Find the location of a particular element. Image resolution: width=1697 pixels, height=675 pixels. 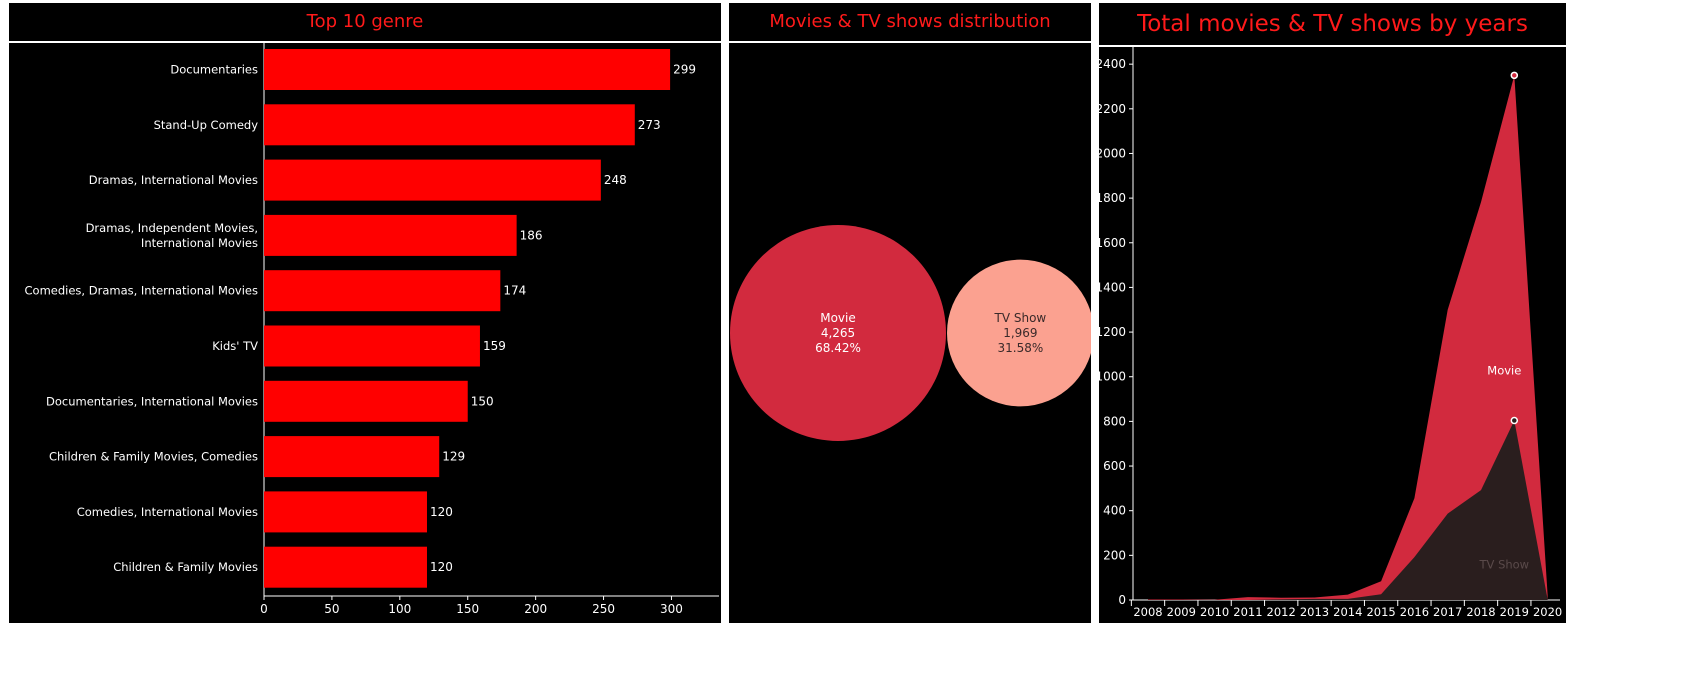

years-x-tick-label: 2020 is located at coordinates (1547, 612).